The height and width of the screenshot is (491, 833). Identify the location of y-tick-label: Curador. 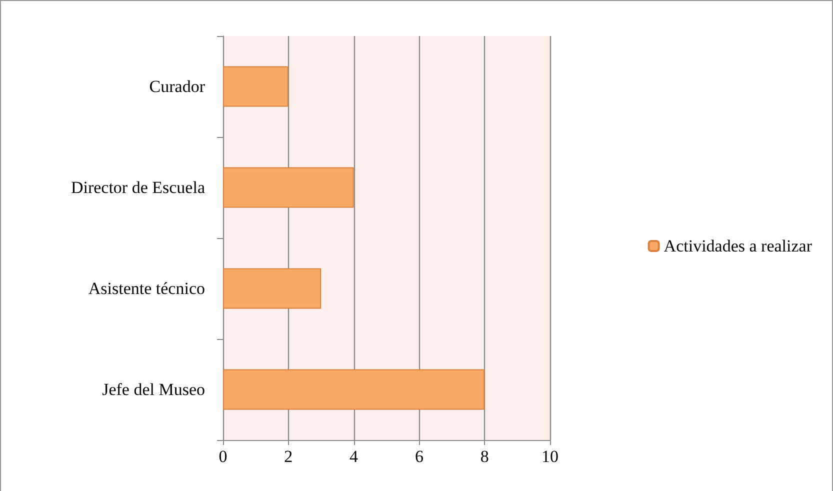
(177, 86).